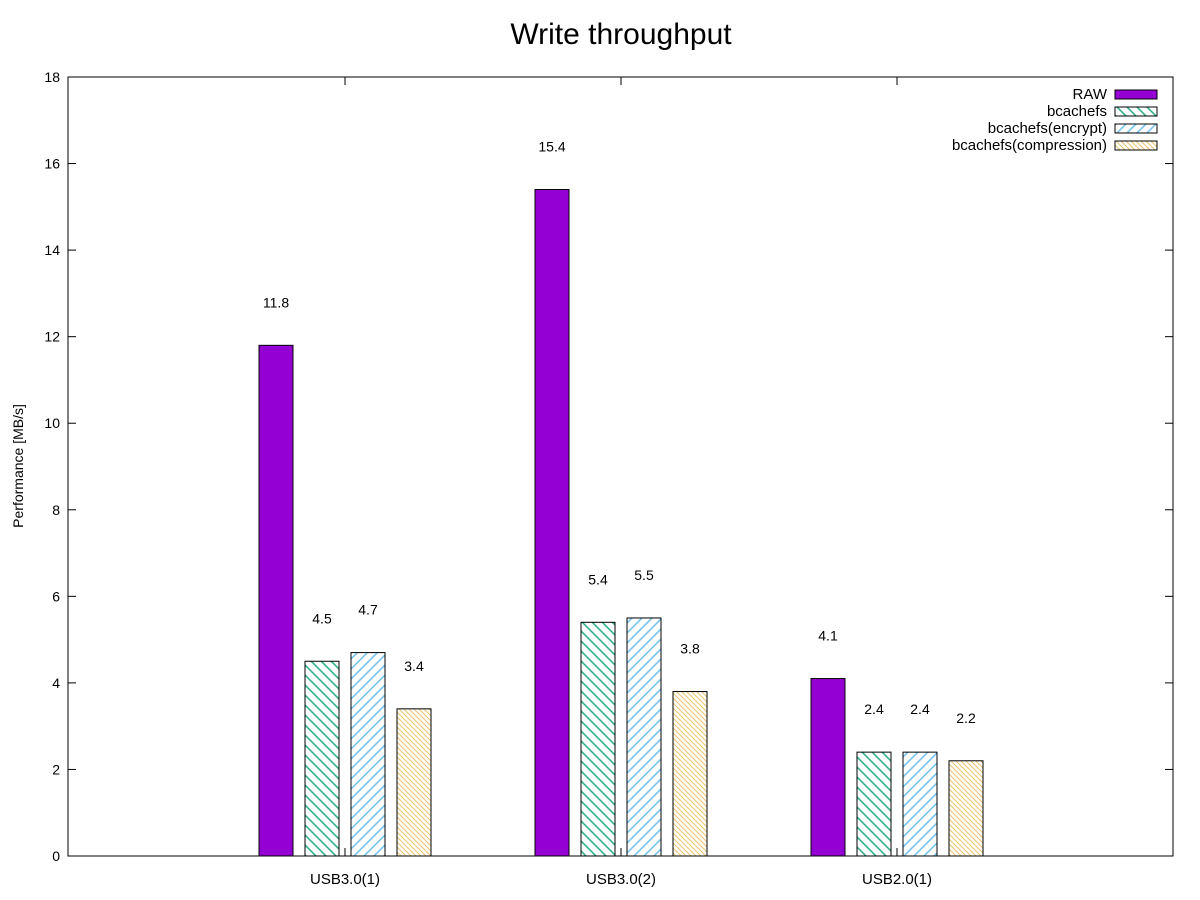  What do you see at coordinates (621, 34) in the screenshot?
I see `chart-title: Write throughput` at bounding box center [621, 34].